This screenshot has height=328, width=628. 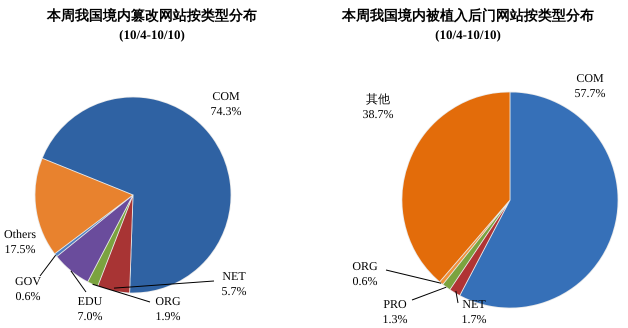 What do you see at coordinates (378, 114) in the screenshot?
I see `data-label: 38.7%` at bounding box center [378, 114].